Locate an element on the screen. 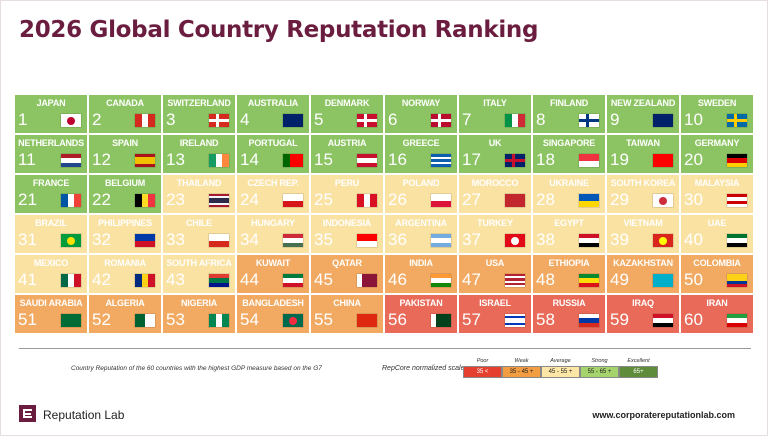 The image size is (768, 436). country-name: EGYPT is located at coordinates (569, 223).